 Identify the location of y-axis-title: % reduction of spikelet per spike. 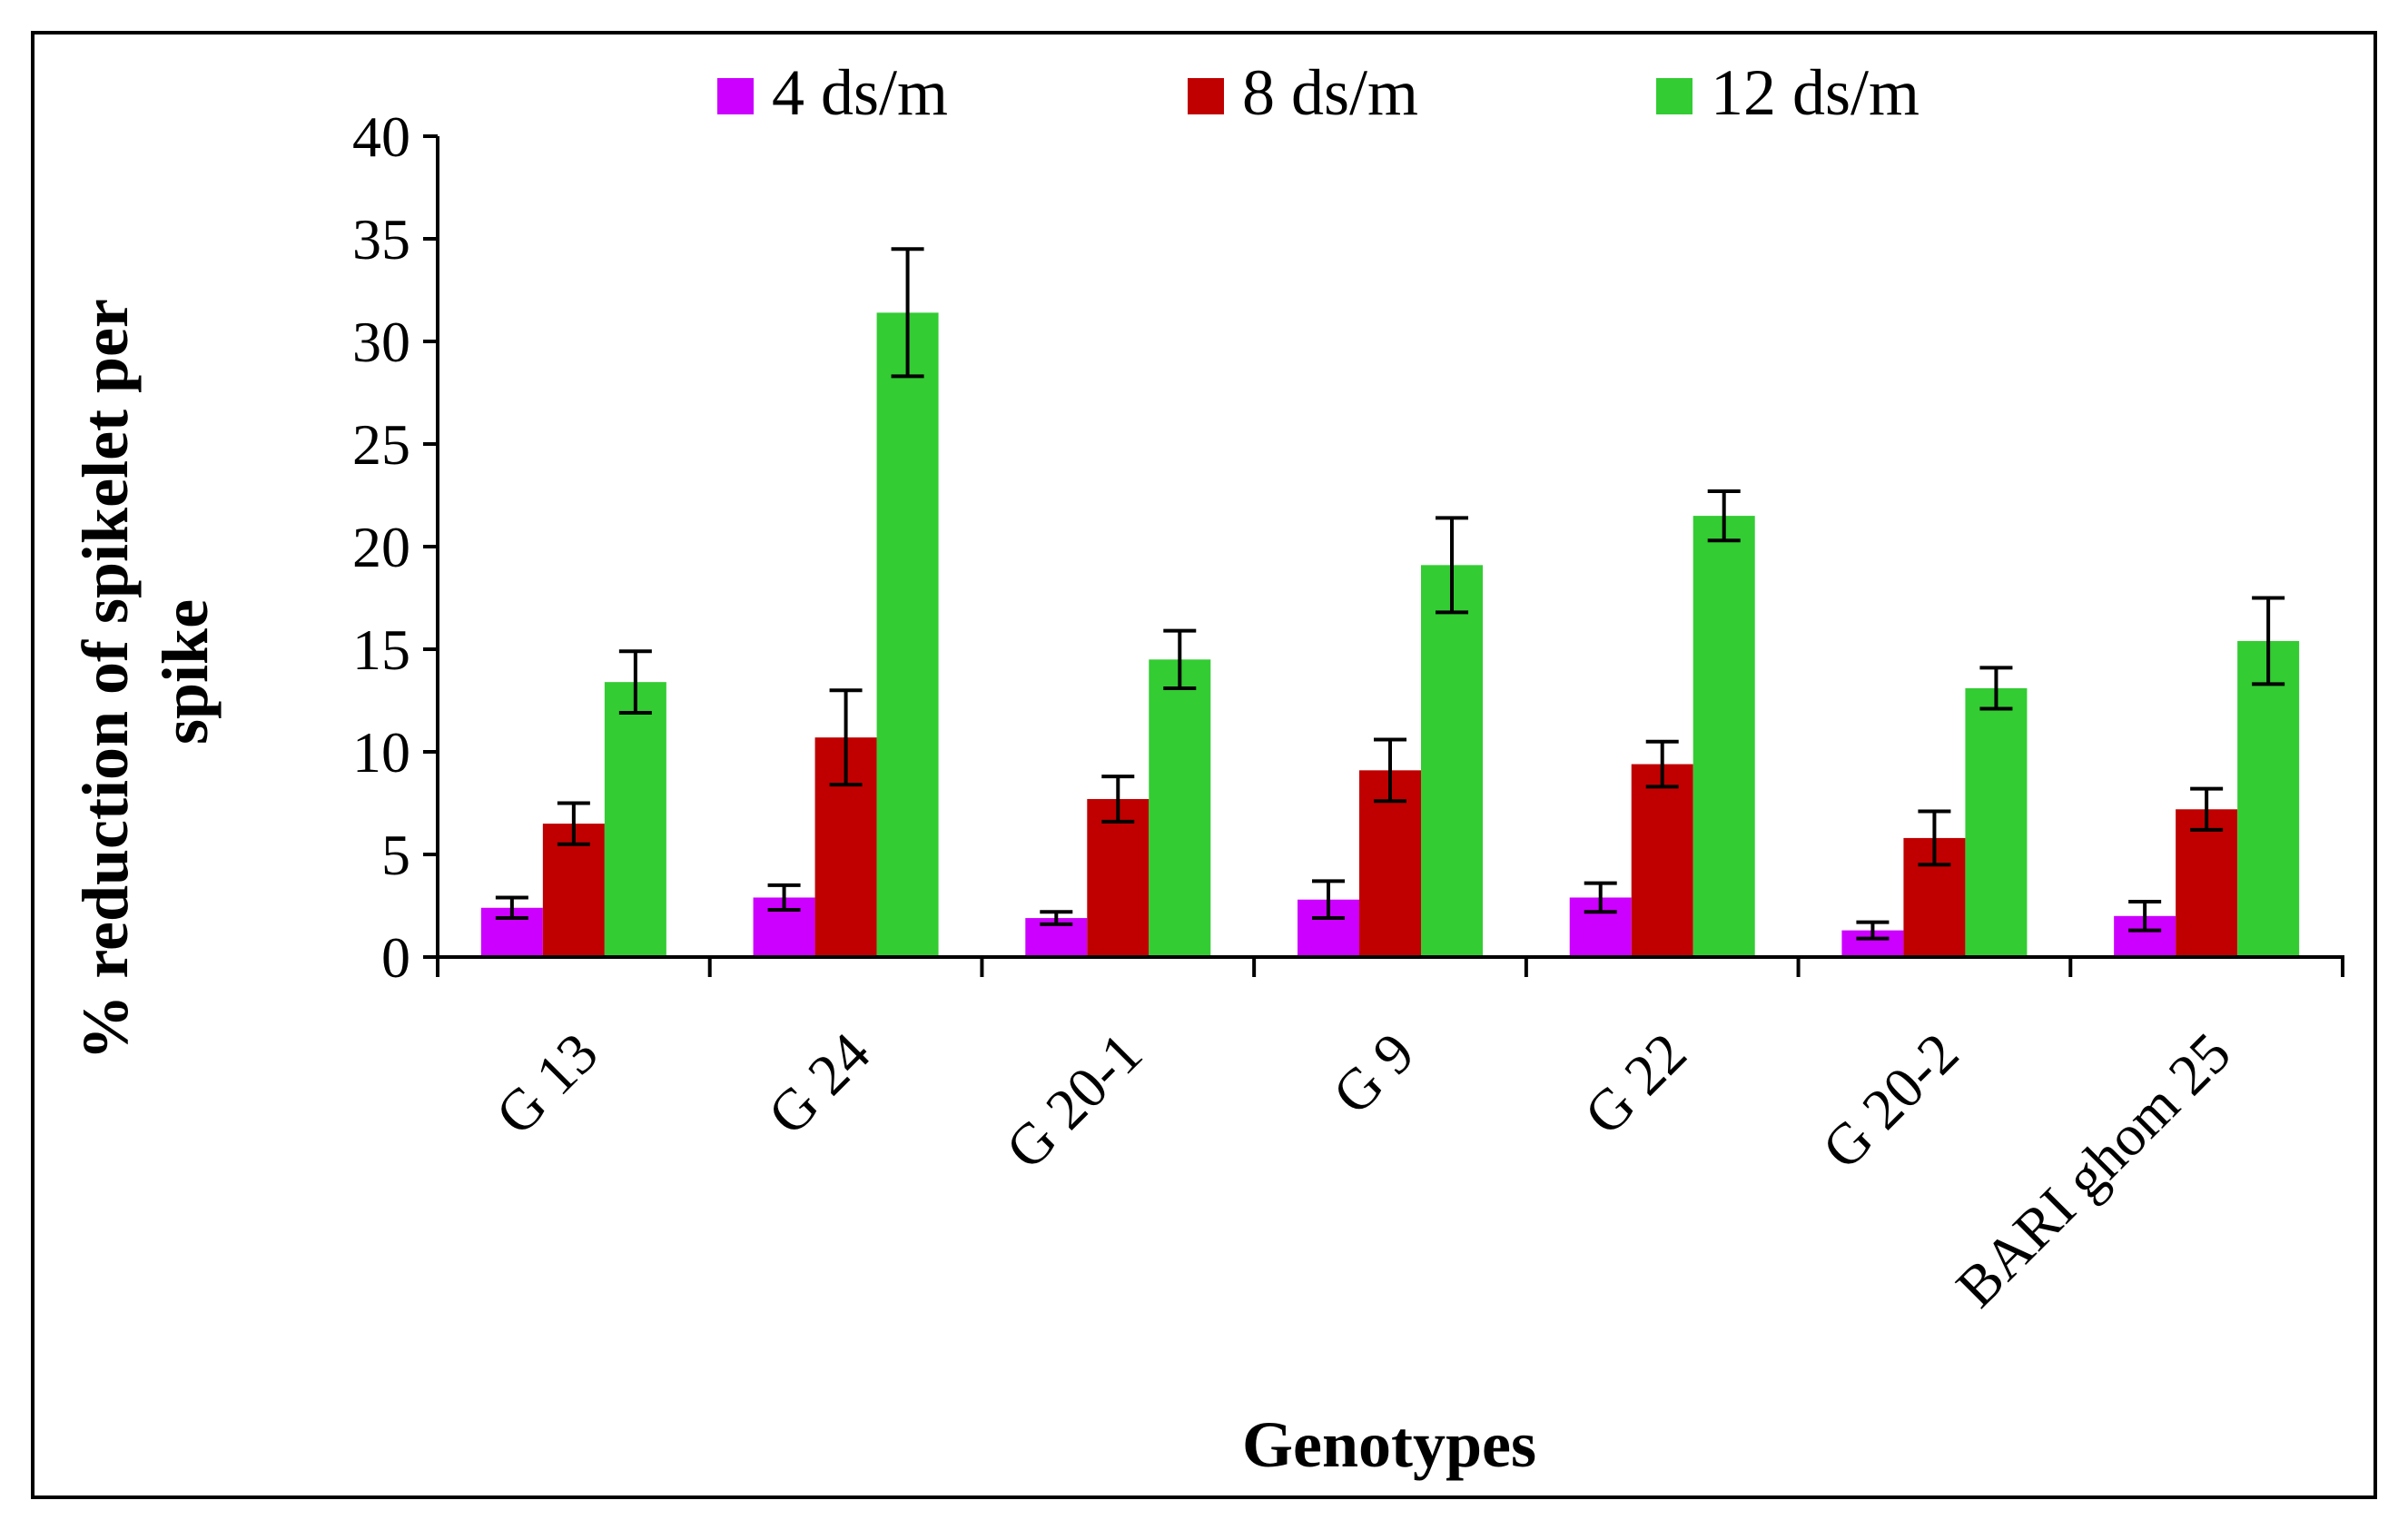
(145, 672).